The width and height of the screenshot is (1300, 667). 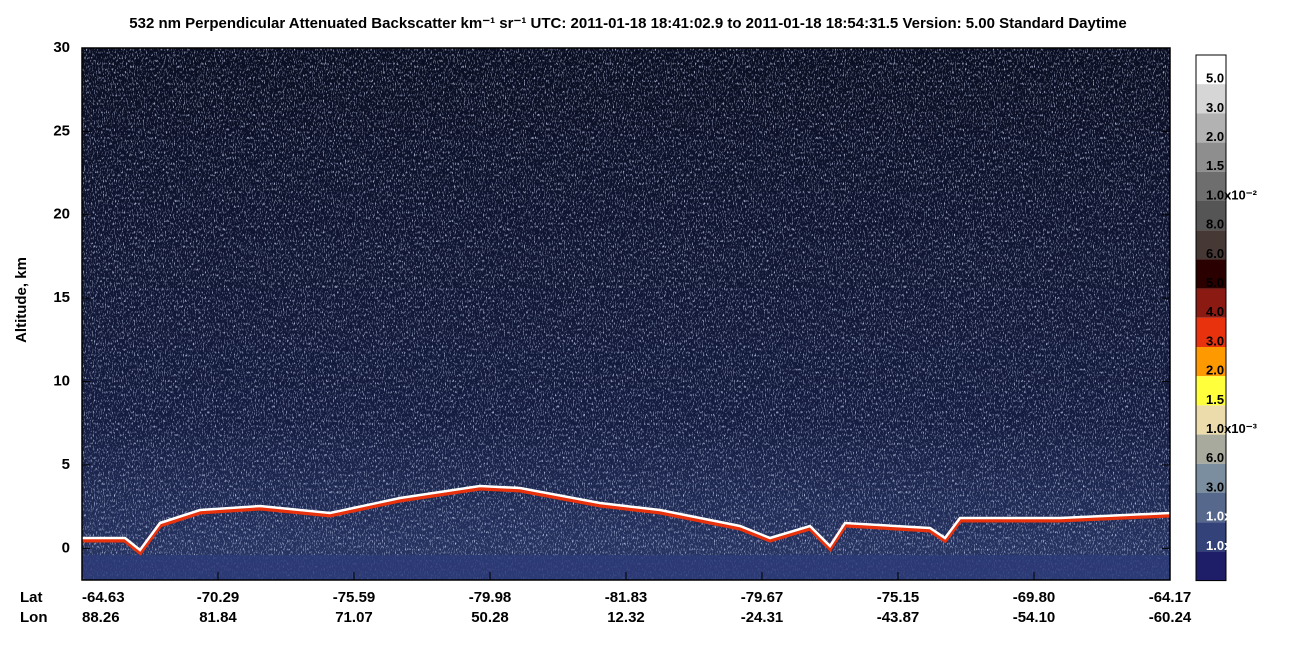 I want to click on y-tick-label: 0, so click(x=66, y=547).